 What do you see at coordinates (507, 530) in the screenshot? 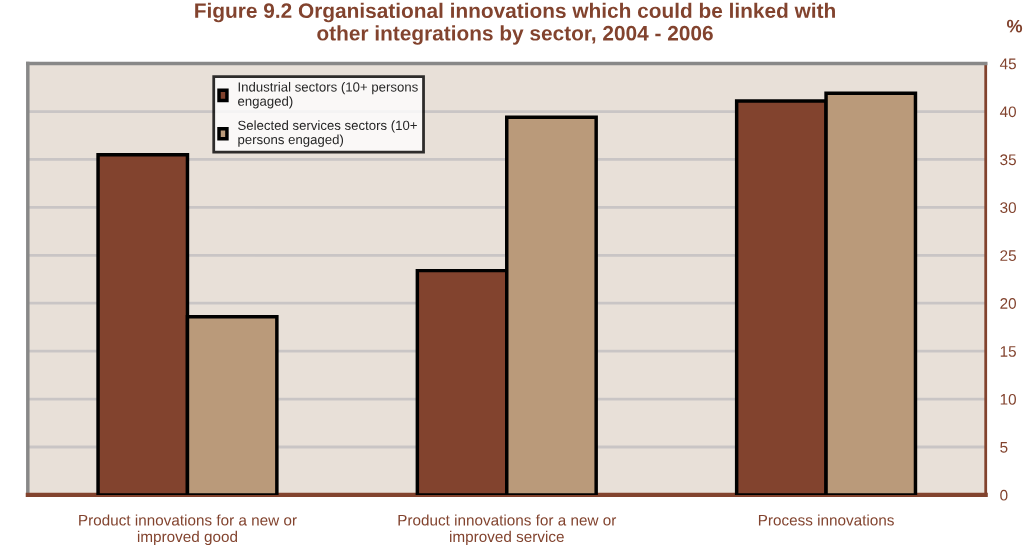
I see `x-tick-label: Product innovations for a new or improved service` at bounding box center [507, 530].